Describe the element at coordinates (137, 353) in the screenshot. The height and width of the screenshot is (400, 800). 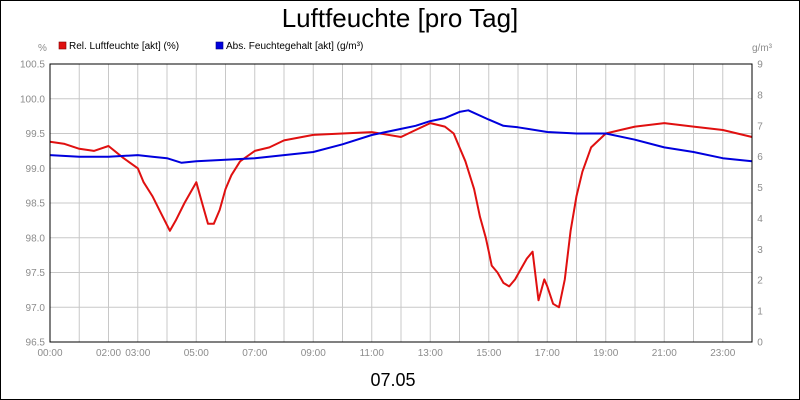
I see `x-tick-label: 03:00` at that location.